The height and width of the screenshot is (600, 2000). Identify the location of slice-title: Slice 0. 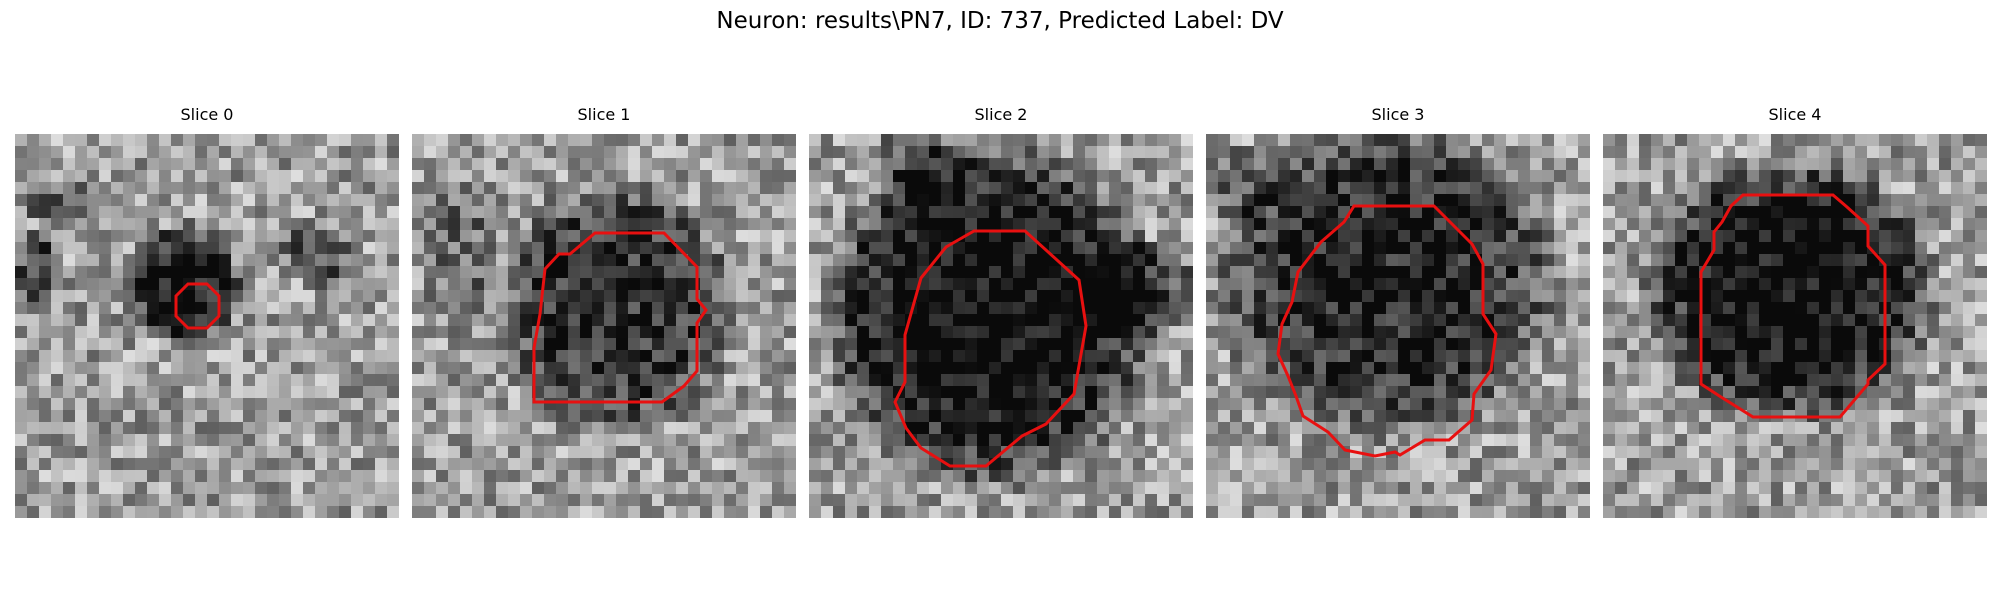
(207, 114).